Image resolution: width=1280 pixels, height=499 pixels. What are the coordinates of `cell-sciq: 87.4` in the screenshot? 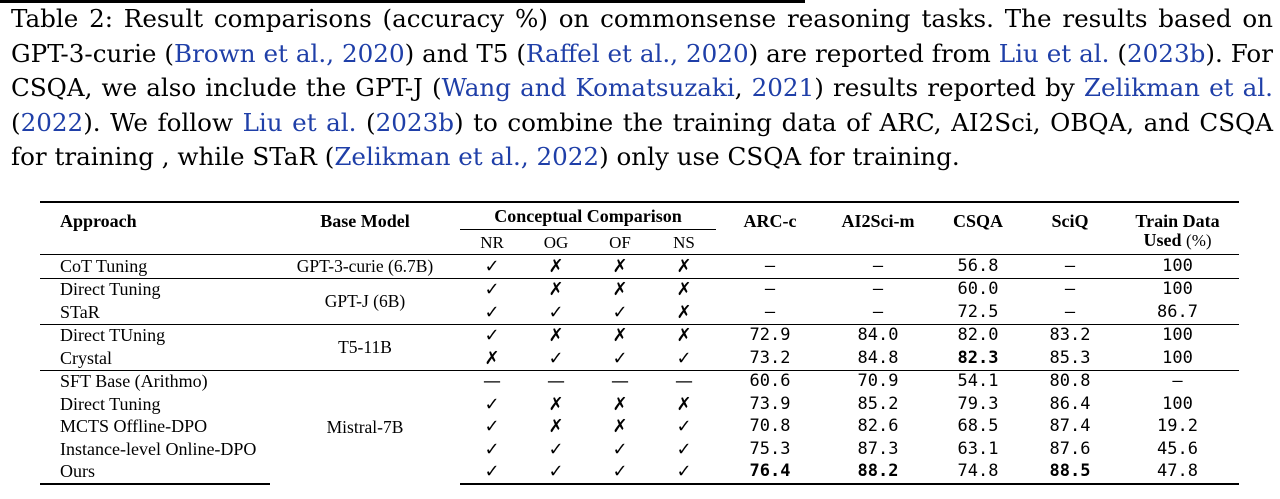 It's located at (1070, 426).